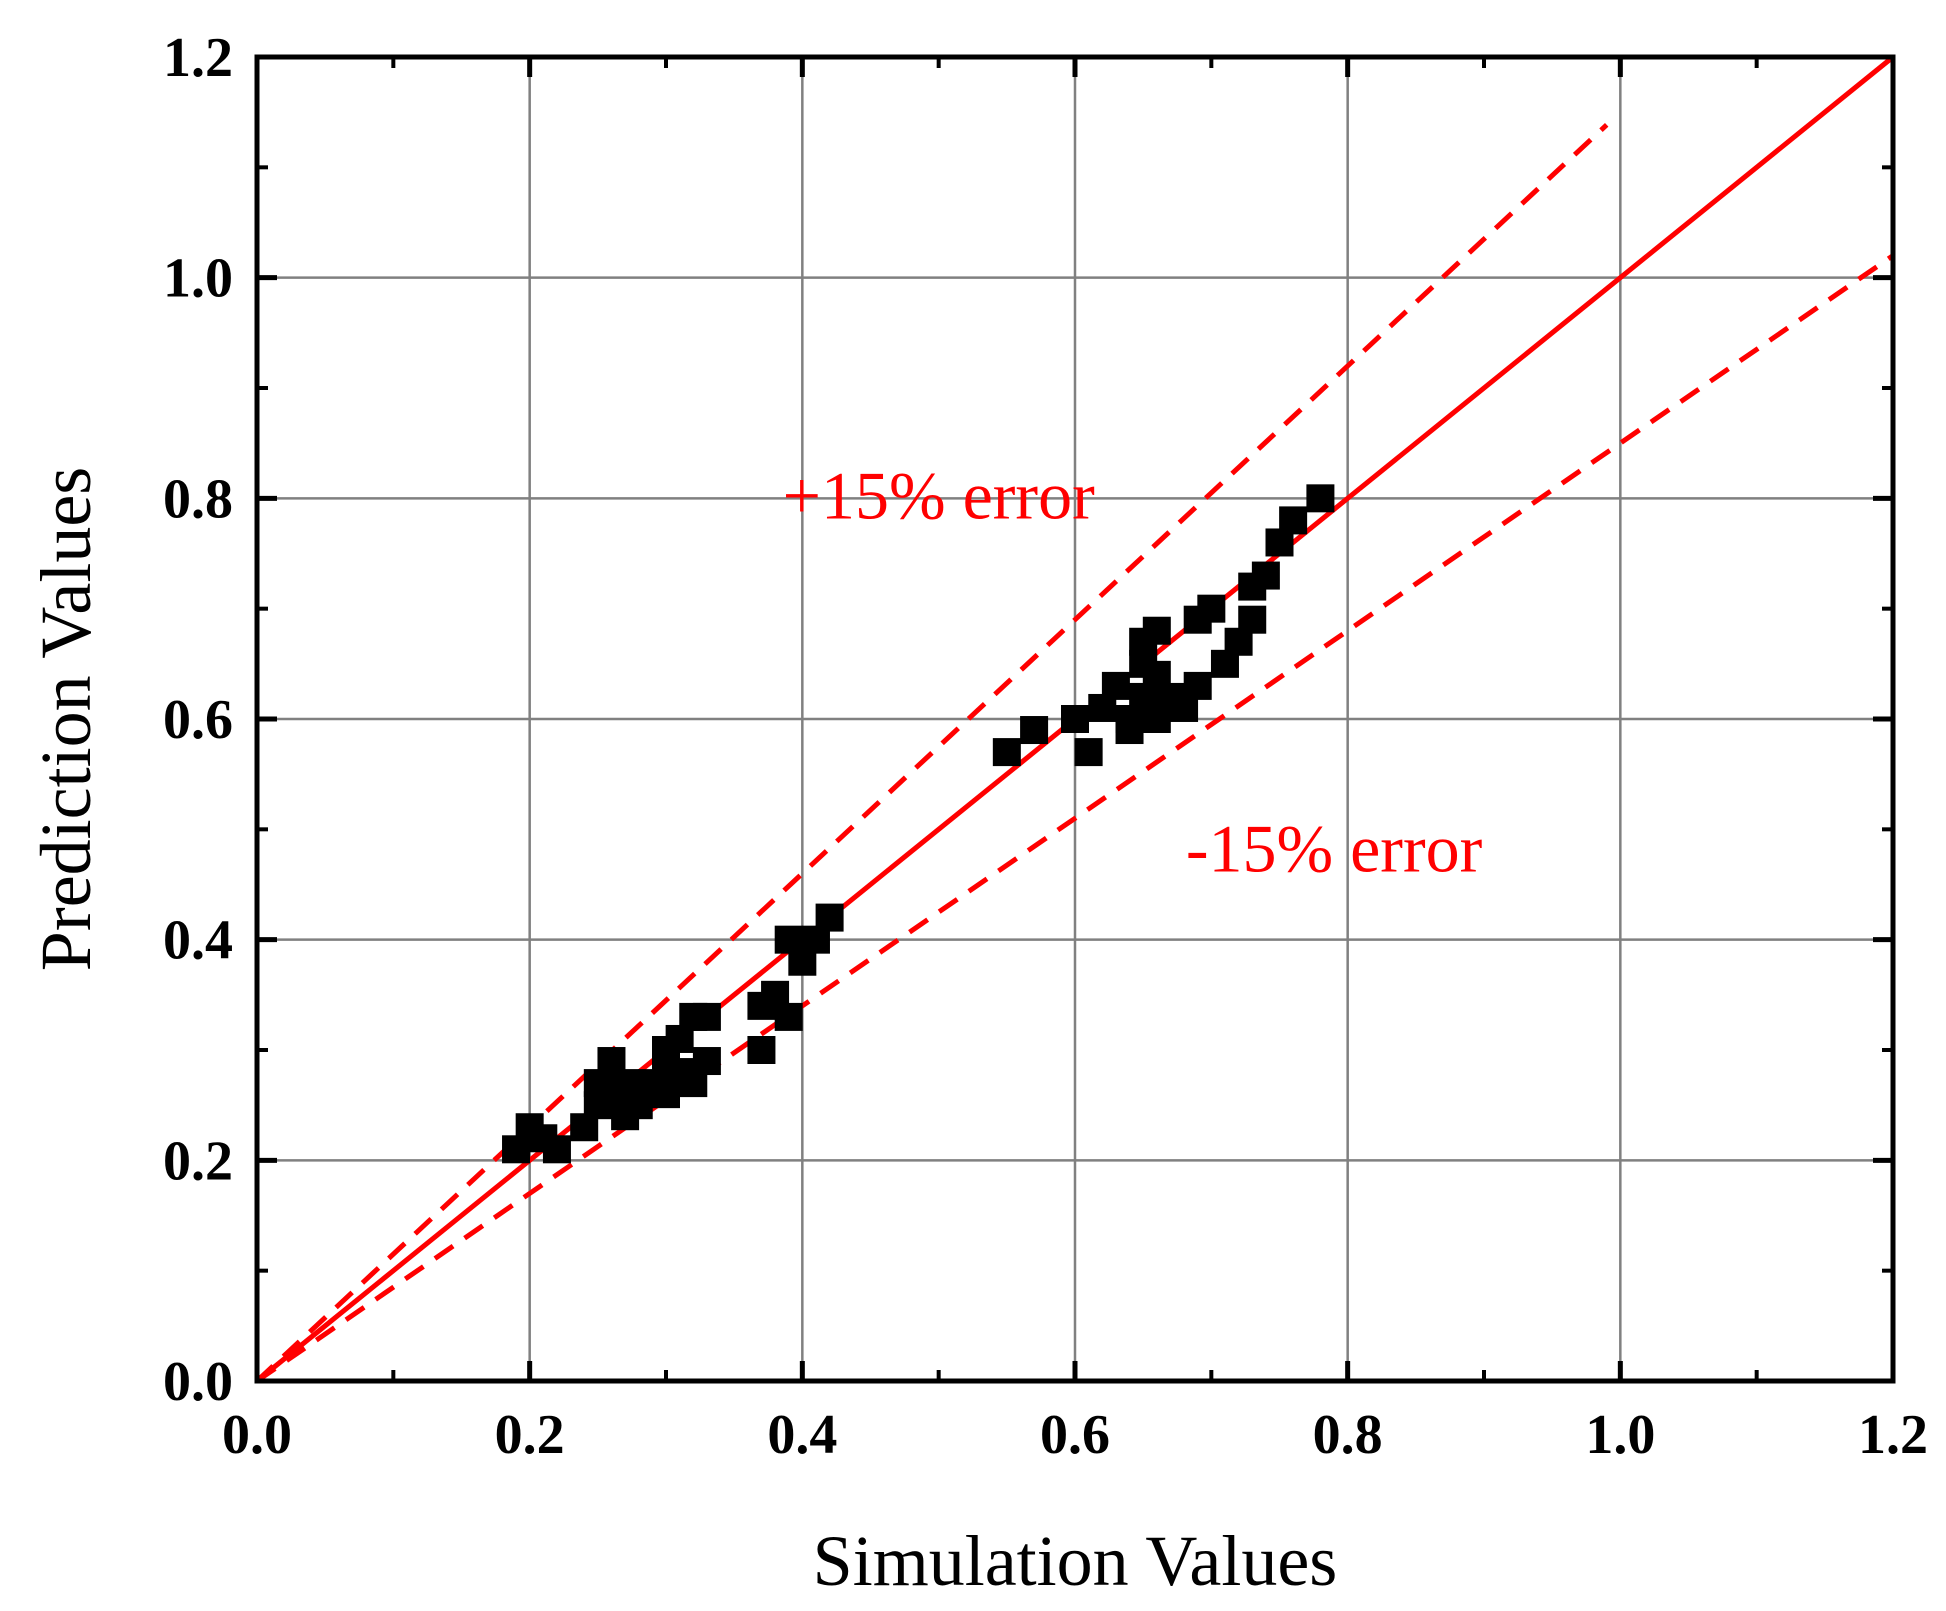 The height and width of the screenshot is (1611, 1946). I want to click on x-tick-label: 0.6, so click(1075, 1435).